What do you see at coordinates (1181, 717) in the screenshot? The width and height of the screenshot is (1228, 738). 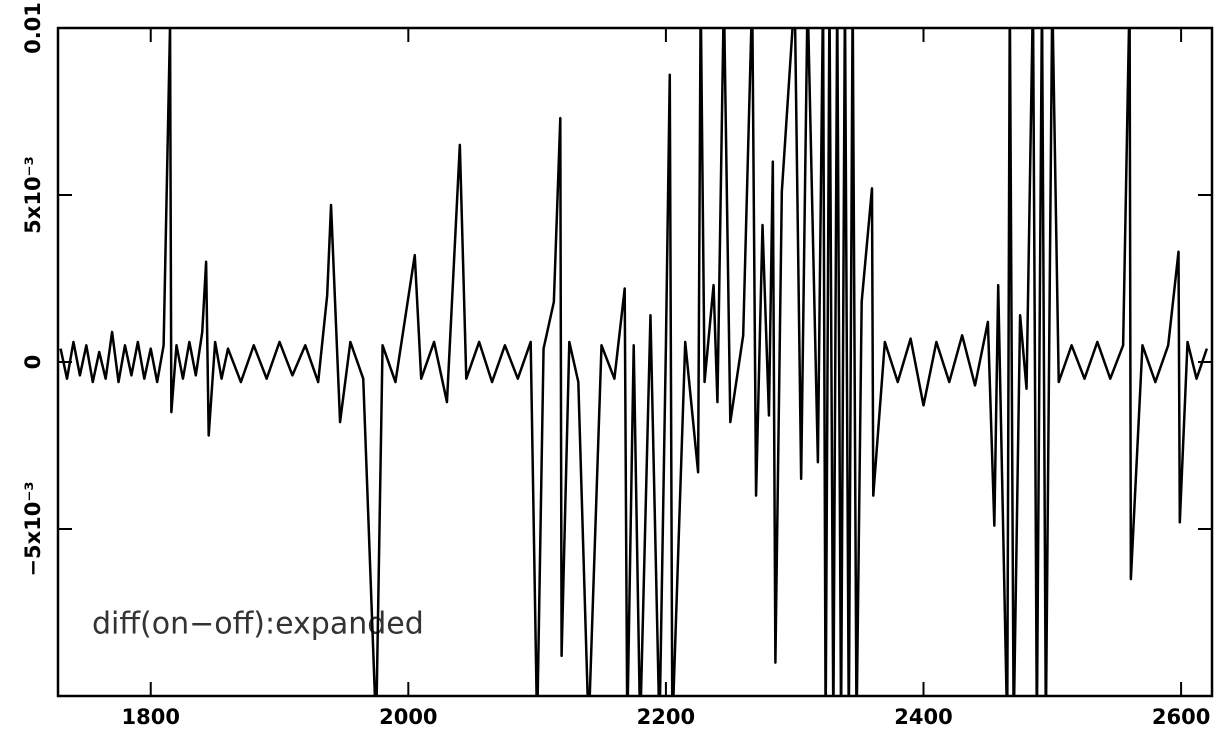 I see `x-tick-label: 2600` at bounding box center [1181, 717].